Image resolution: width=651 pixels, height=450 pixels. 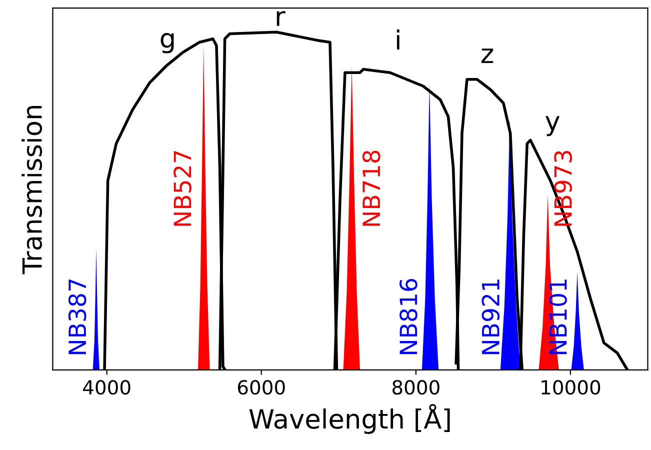 What do you see at coordinates (183, 188) in the screenshot?
I see `text: NB527` at bounding box center [183, 188].